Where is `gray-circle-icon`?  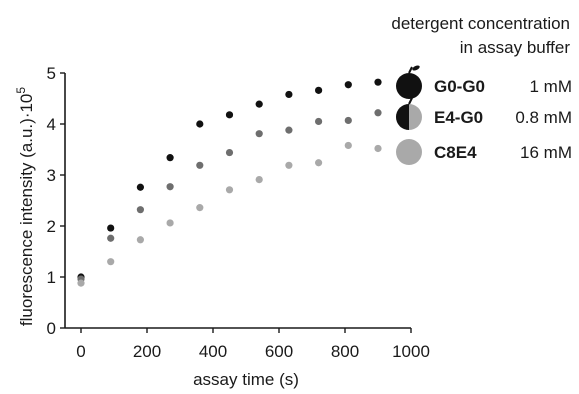 gray-circle-icon is located at coordinates (409, 152).